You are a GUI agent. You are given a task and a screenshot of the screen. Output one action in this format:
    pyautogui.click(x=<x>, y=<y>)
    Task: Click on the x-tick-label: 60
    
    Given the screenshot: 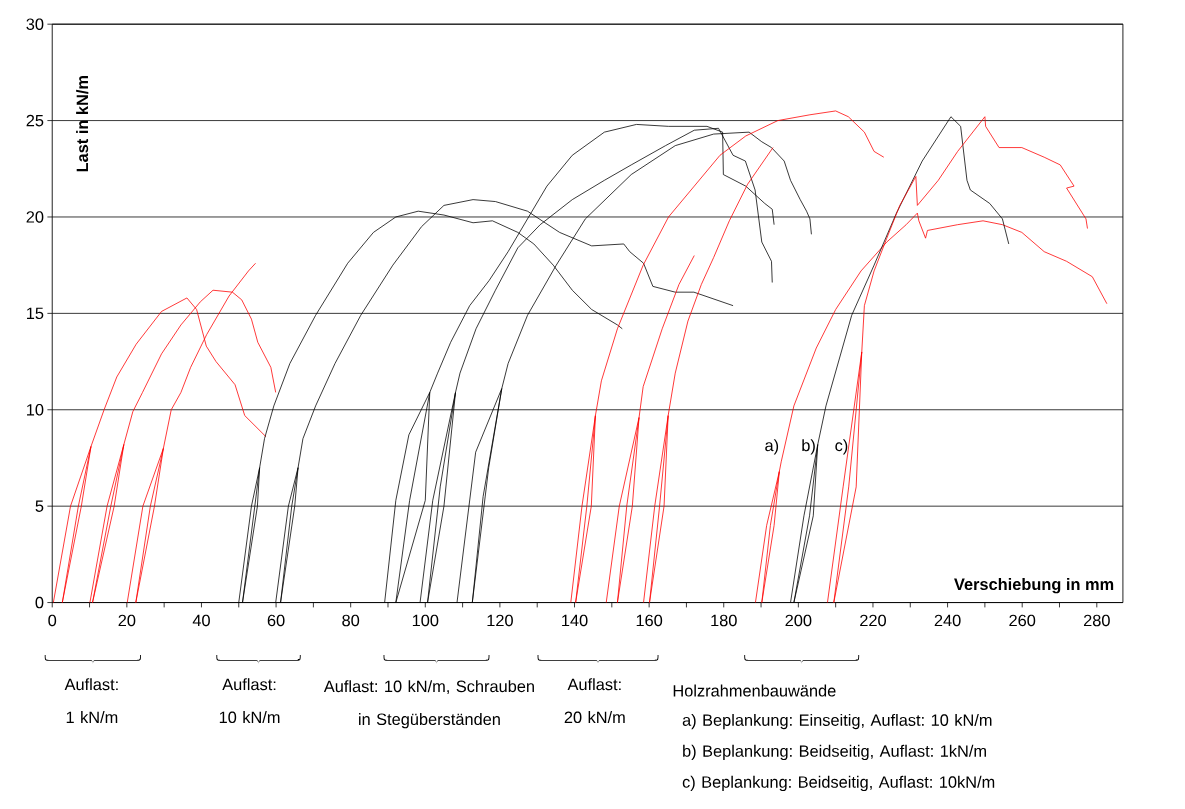 What is the action you would take?
    pyautogui.click(x=276, y=620)
    